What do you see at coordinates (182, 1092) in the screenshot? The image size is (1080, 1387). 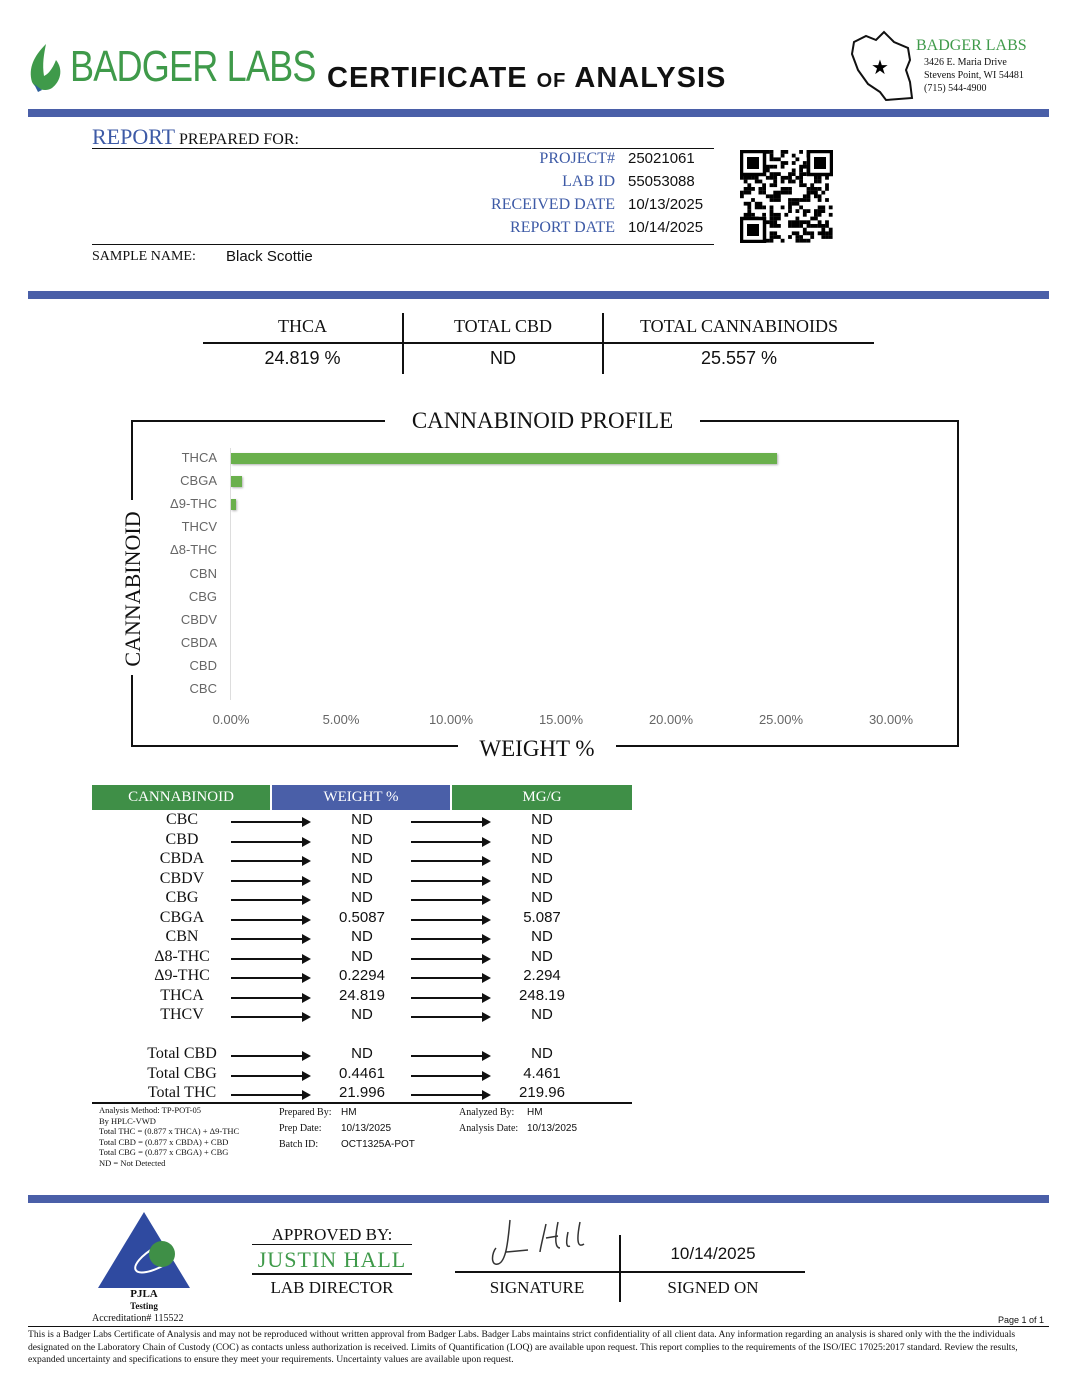 I see `cannabinoid-name: Total THC` at bounding box center [182, 1092].